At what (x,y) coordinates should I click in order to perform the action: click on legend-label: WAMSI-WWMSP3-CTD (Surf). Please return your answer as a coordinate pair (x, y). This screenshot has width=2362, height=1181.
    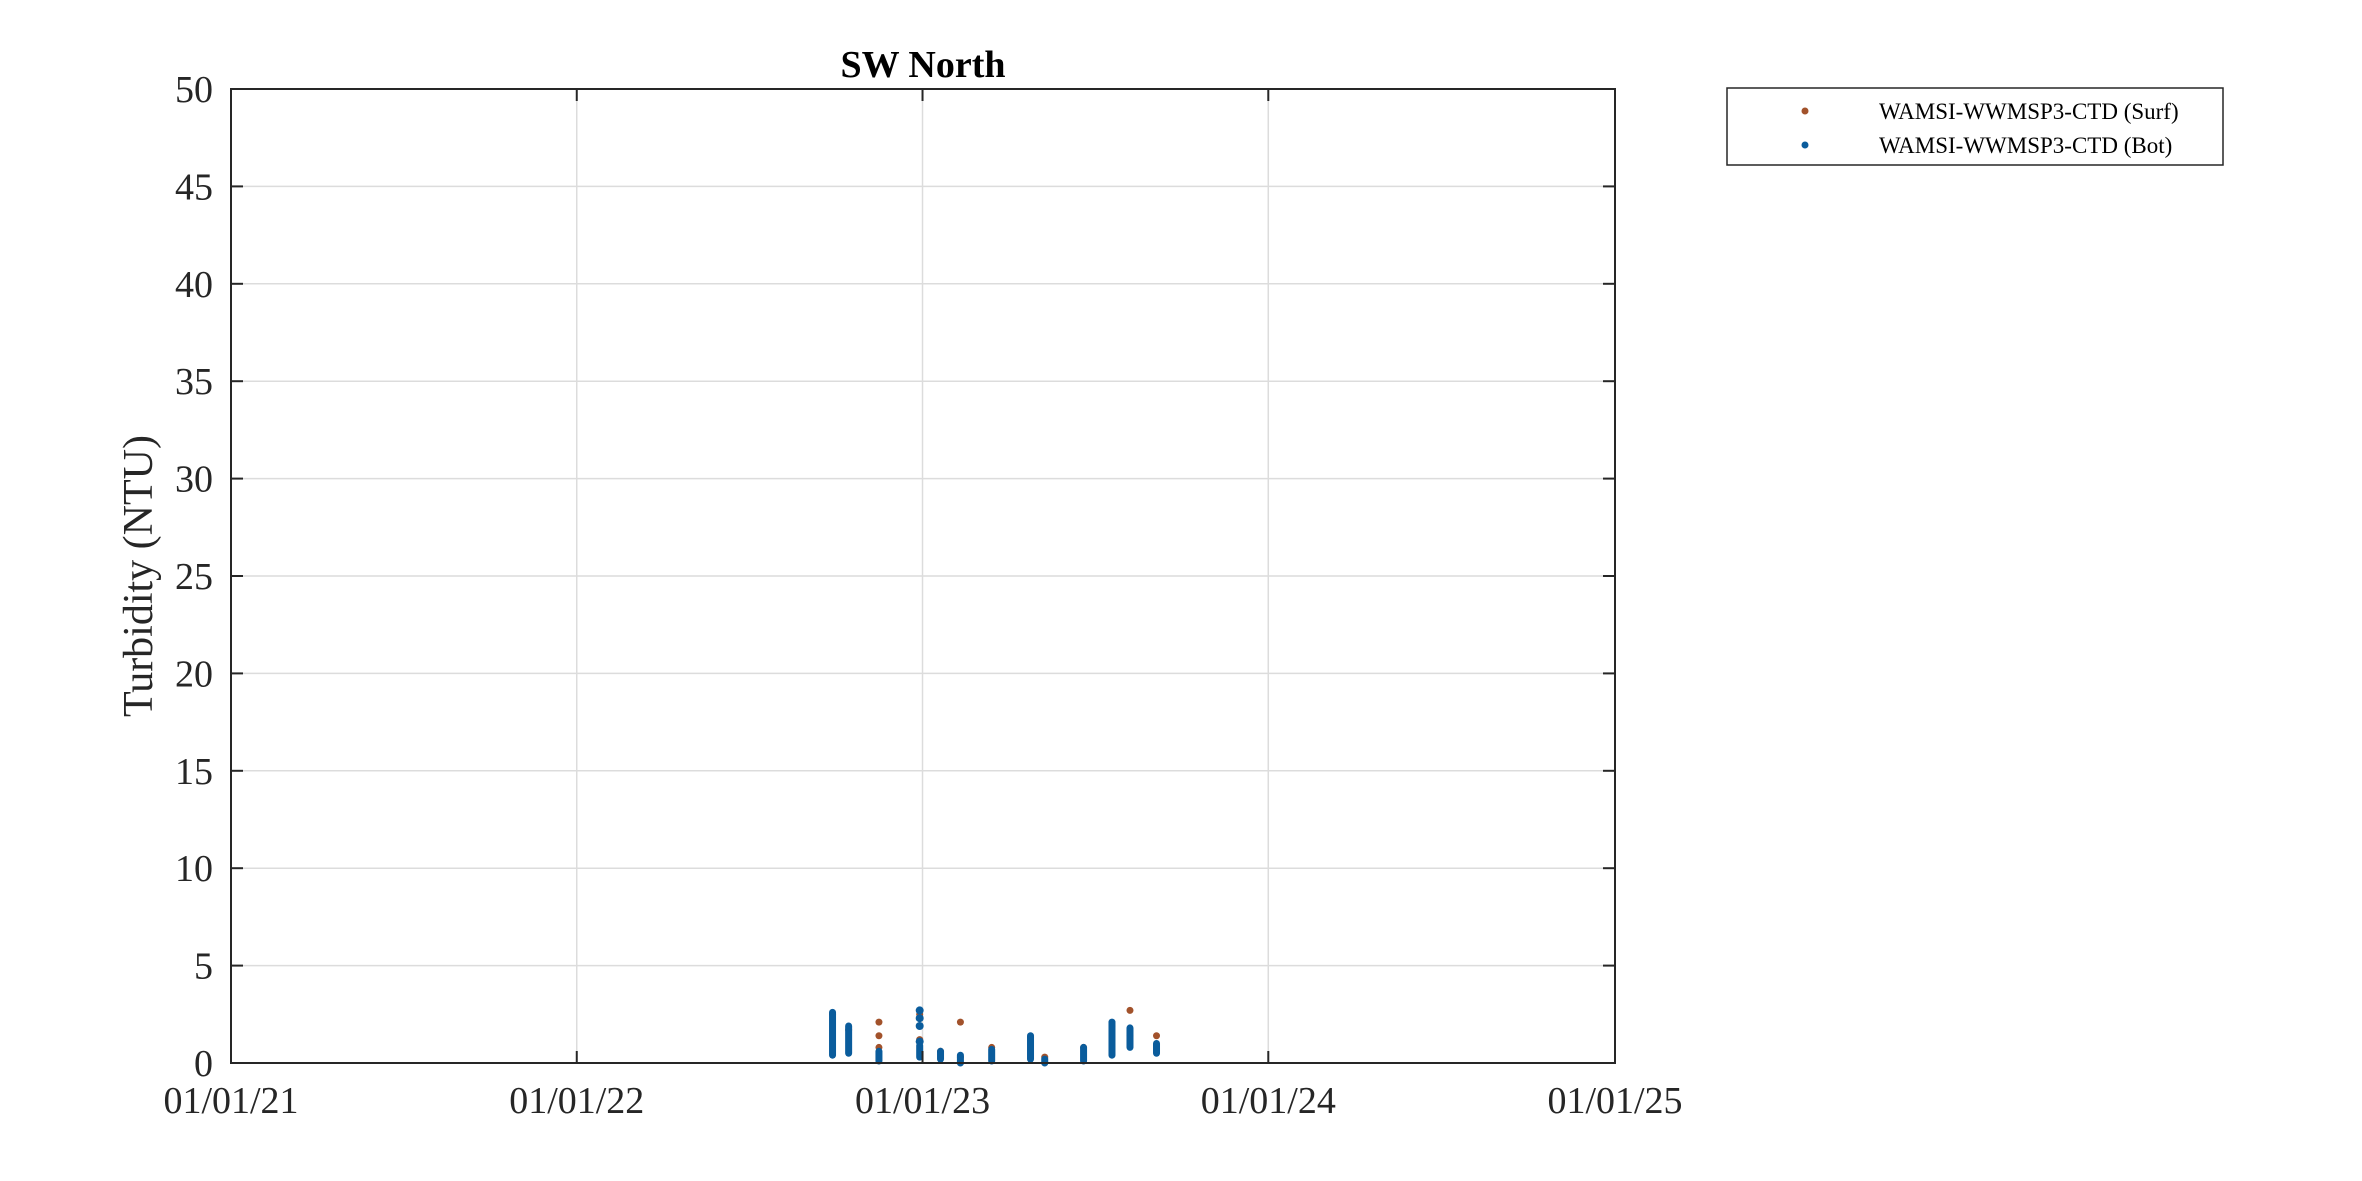
    Looking at the image, I should click on (2029, 111).